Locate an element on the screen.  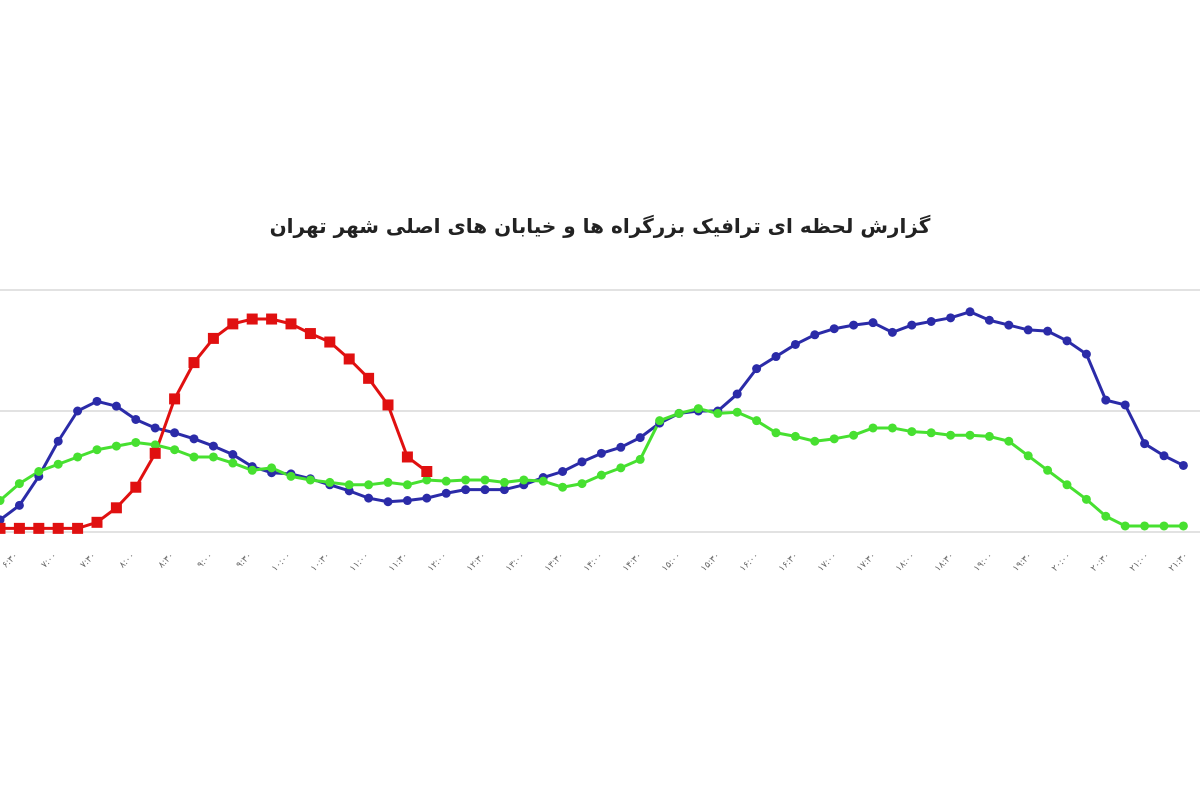
x-tick-label: ۱۶:۰۰ is located at coordinates (749, 562).